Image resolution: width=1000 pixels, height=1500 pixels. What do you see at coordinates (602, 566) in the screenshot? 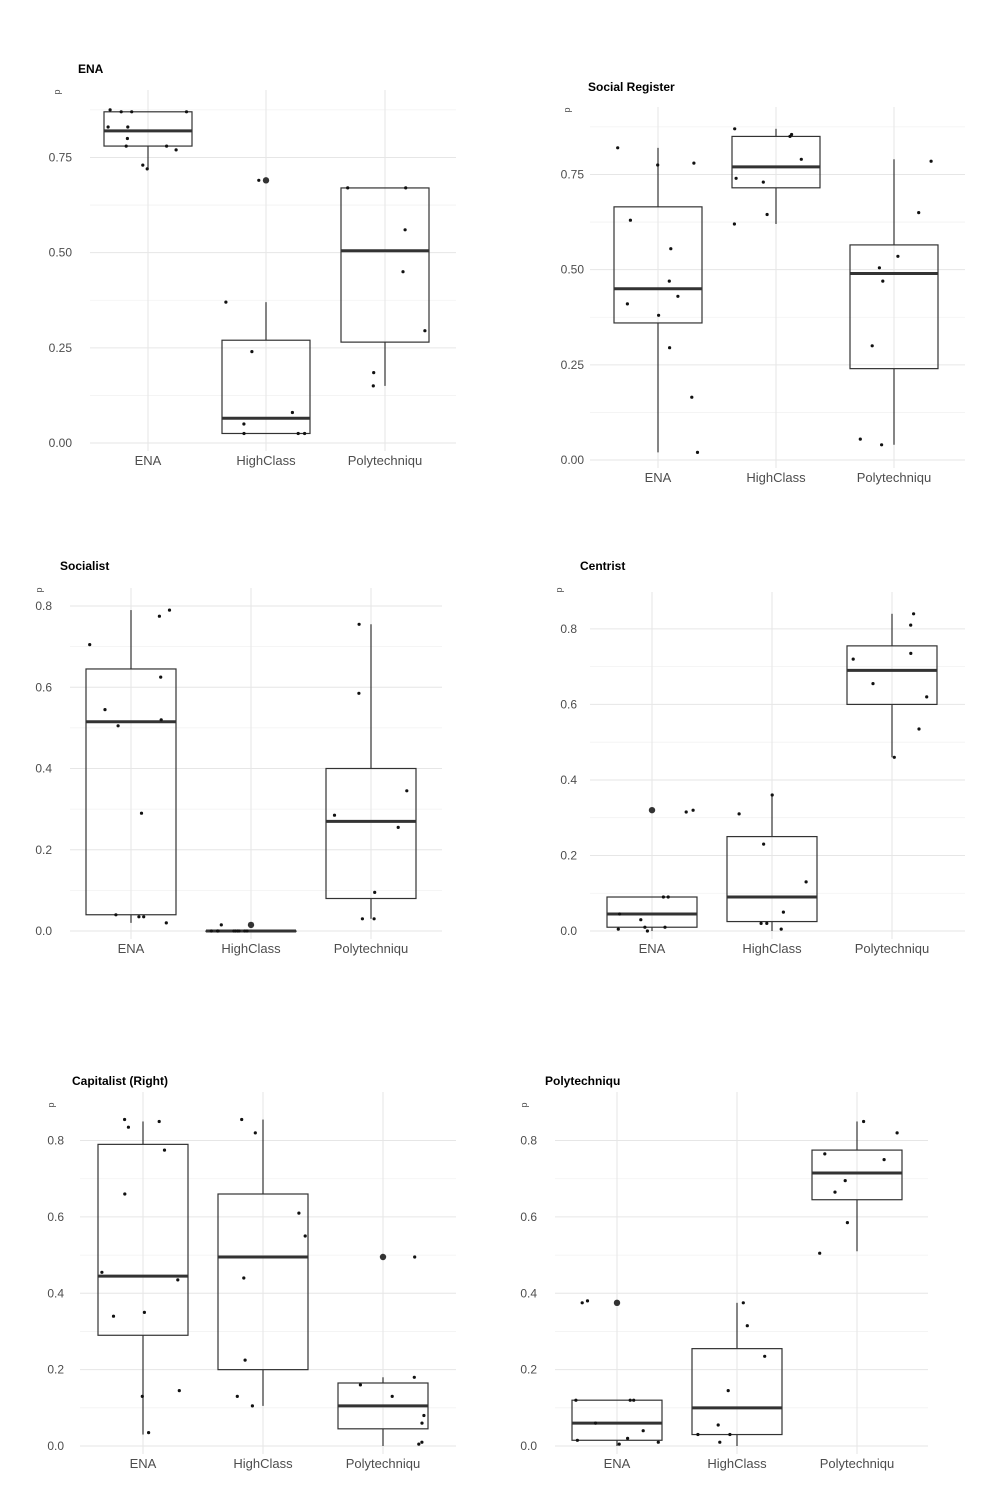
I see `panel-title: Centrist` at bounding box center [602, 566].